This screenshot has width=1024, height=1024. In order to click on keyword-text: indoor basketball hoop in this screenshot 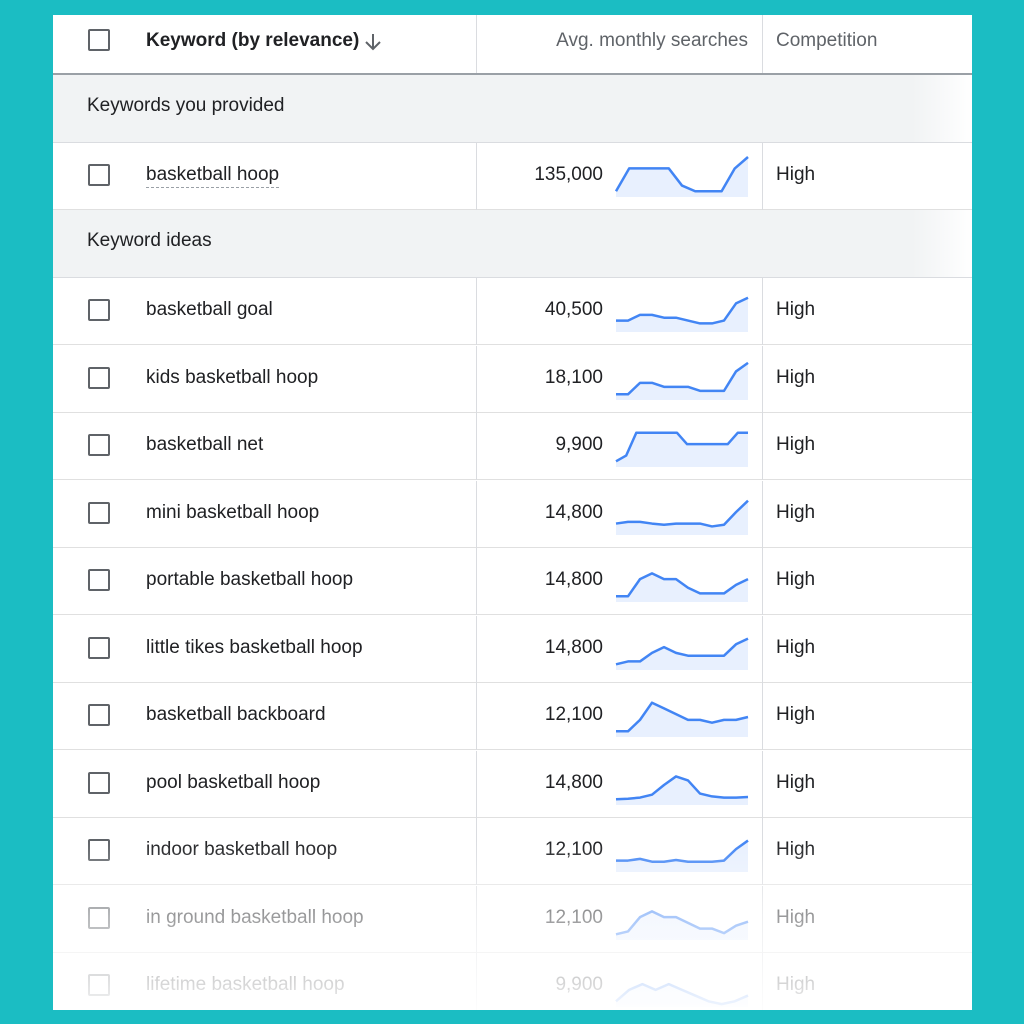, I will do `click(242, 849)`.